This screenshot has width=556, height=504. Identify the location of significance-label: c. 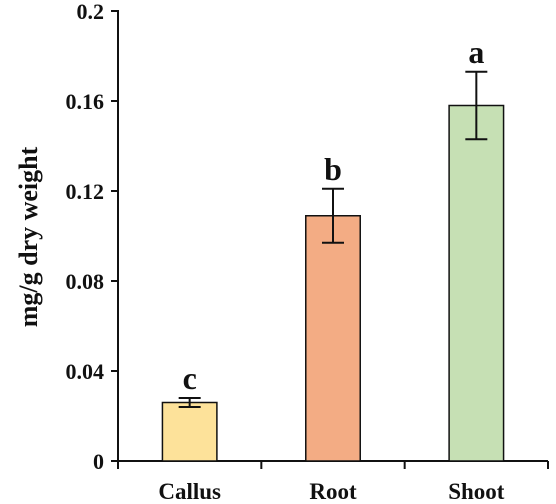
(190, 378).